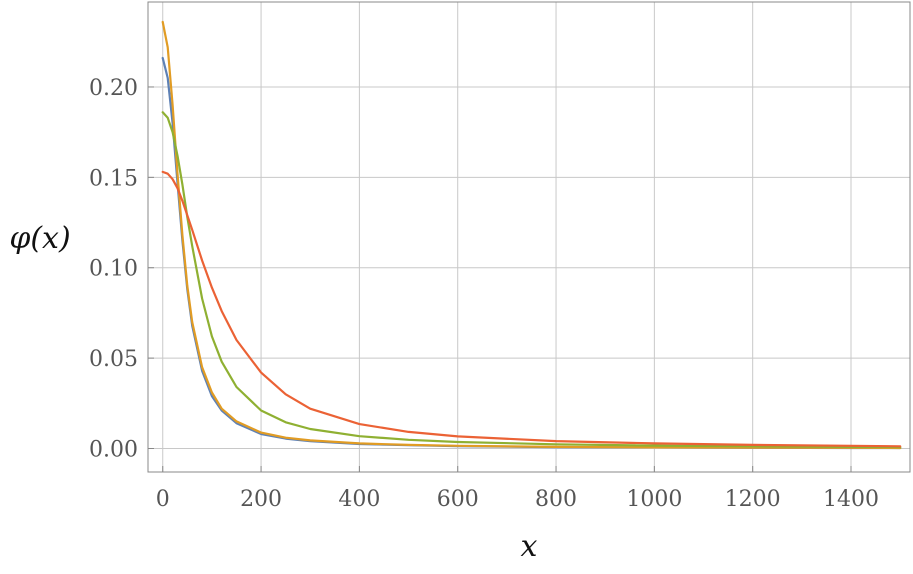  I want to click on x-tick-label: 400, so click(359, 499).